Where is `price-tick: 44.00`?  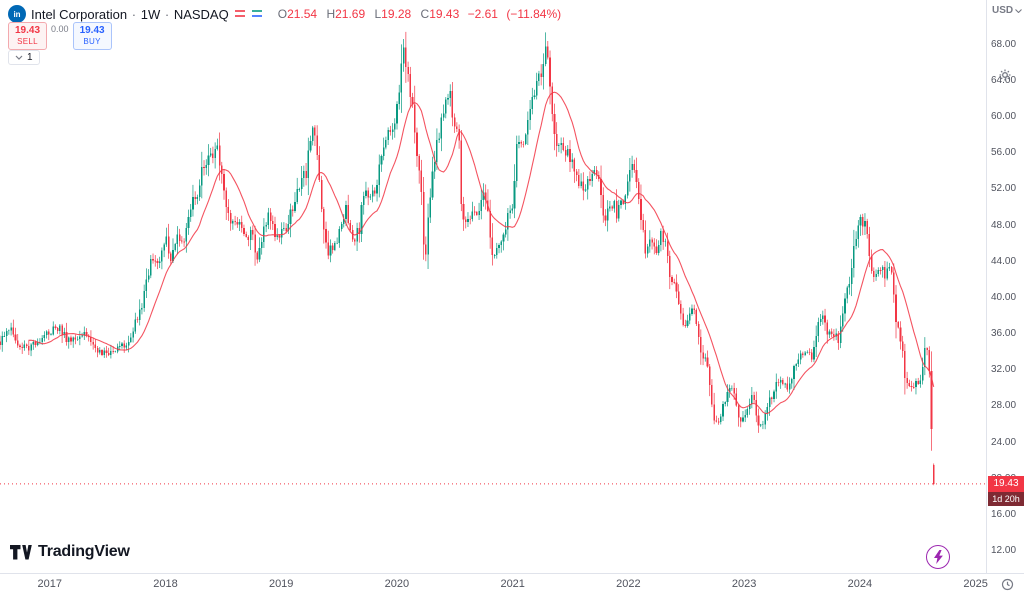
price-tick: 44.00 is located at coordinates (1004, 261).